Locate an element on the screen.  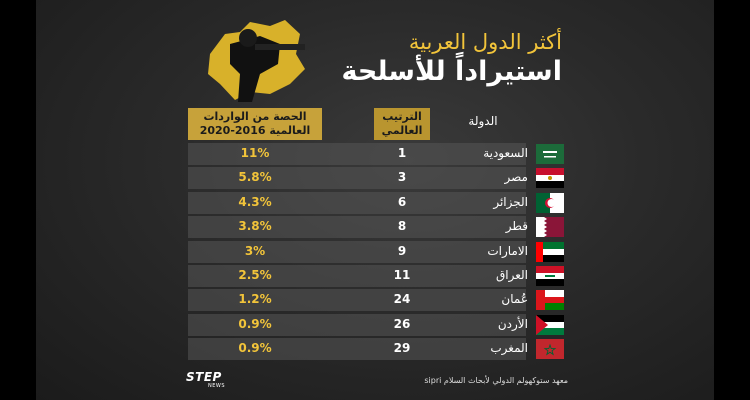
table-row: 1.2% 24 عُمان is located at coordinates (378, 300).